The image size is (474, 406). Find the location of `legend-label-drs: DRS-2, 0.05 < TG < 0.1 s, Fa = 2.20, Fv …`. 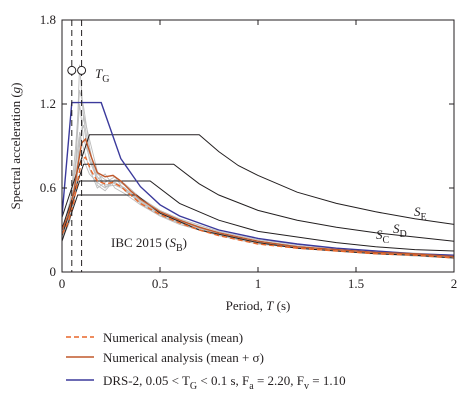

legend-label-drs: DRS-2, 0.05 < TG < 0.1 s, Fa = 2.20, Fv … is located at coordinates (224, 382).